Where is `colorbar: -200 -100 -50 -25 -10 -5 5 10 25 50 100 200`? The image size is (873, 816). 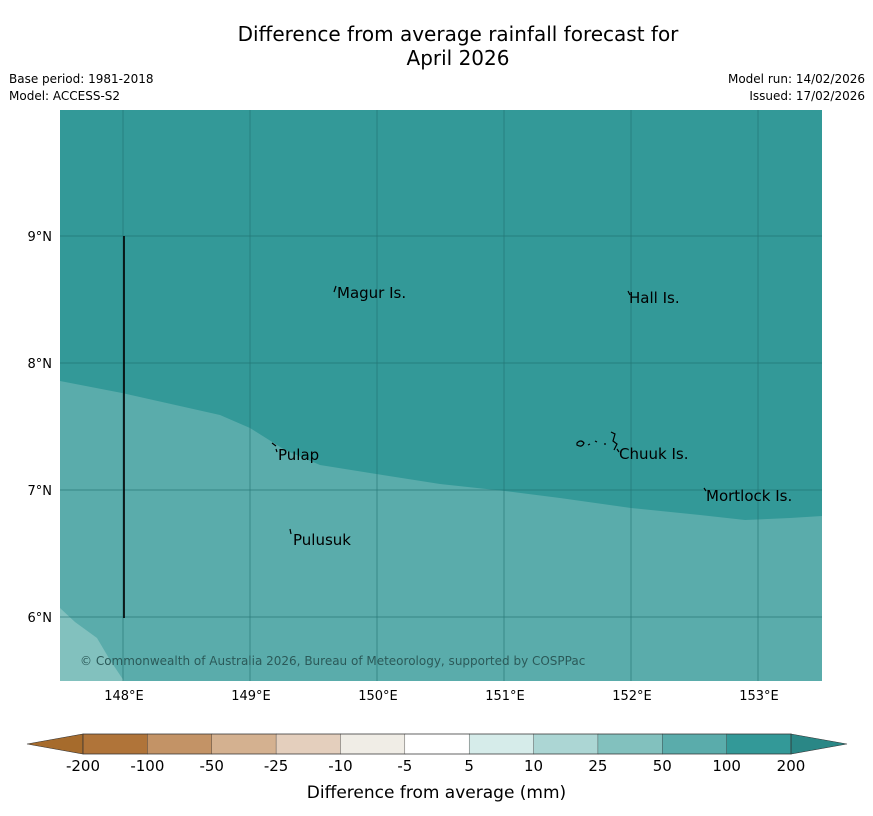 colorbar: -200 -100 -50 -25 -10 -5 5 10 25 50 100 200 is located at coordinates (437, 754).